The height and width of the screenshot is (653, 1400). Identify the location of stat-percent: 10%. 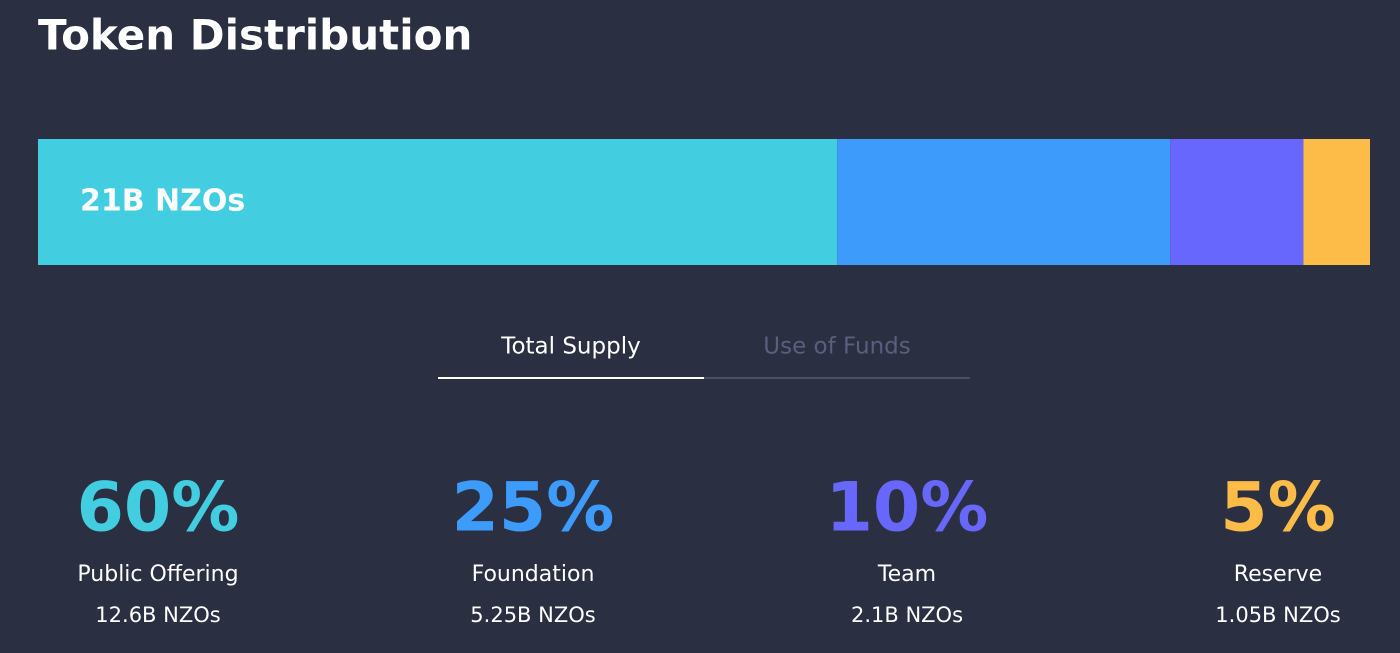
(907, 508).